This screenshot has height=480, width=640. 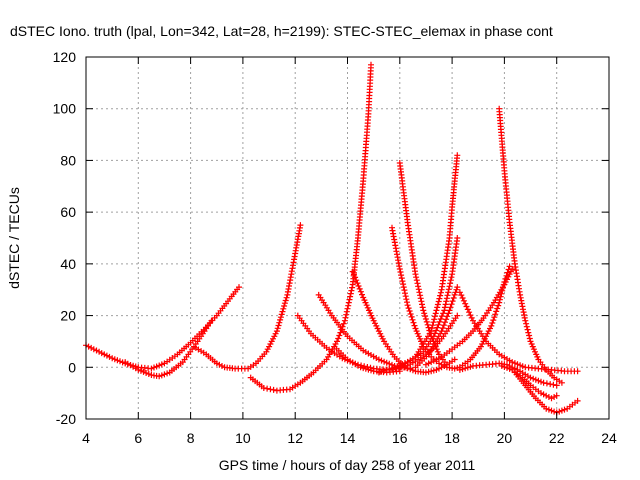 I want to click on y-tick-label: 120, so click(x=65, y=57).